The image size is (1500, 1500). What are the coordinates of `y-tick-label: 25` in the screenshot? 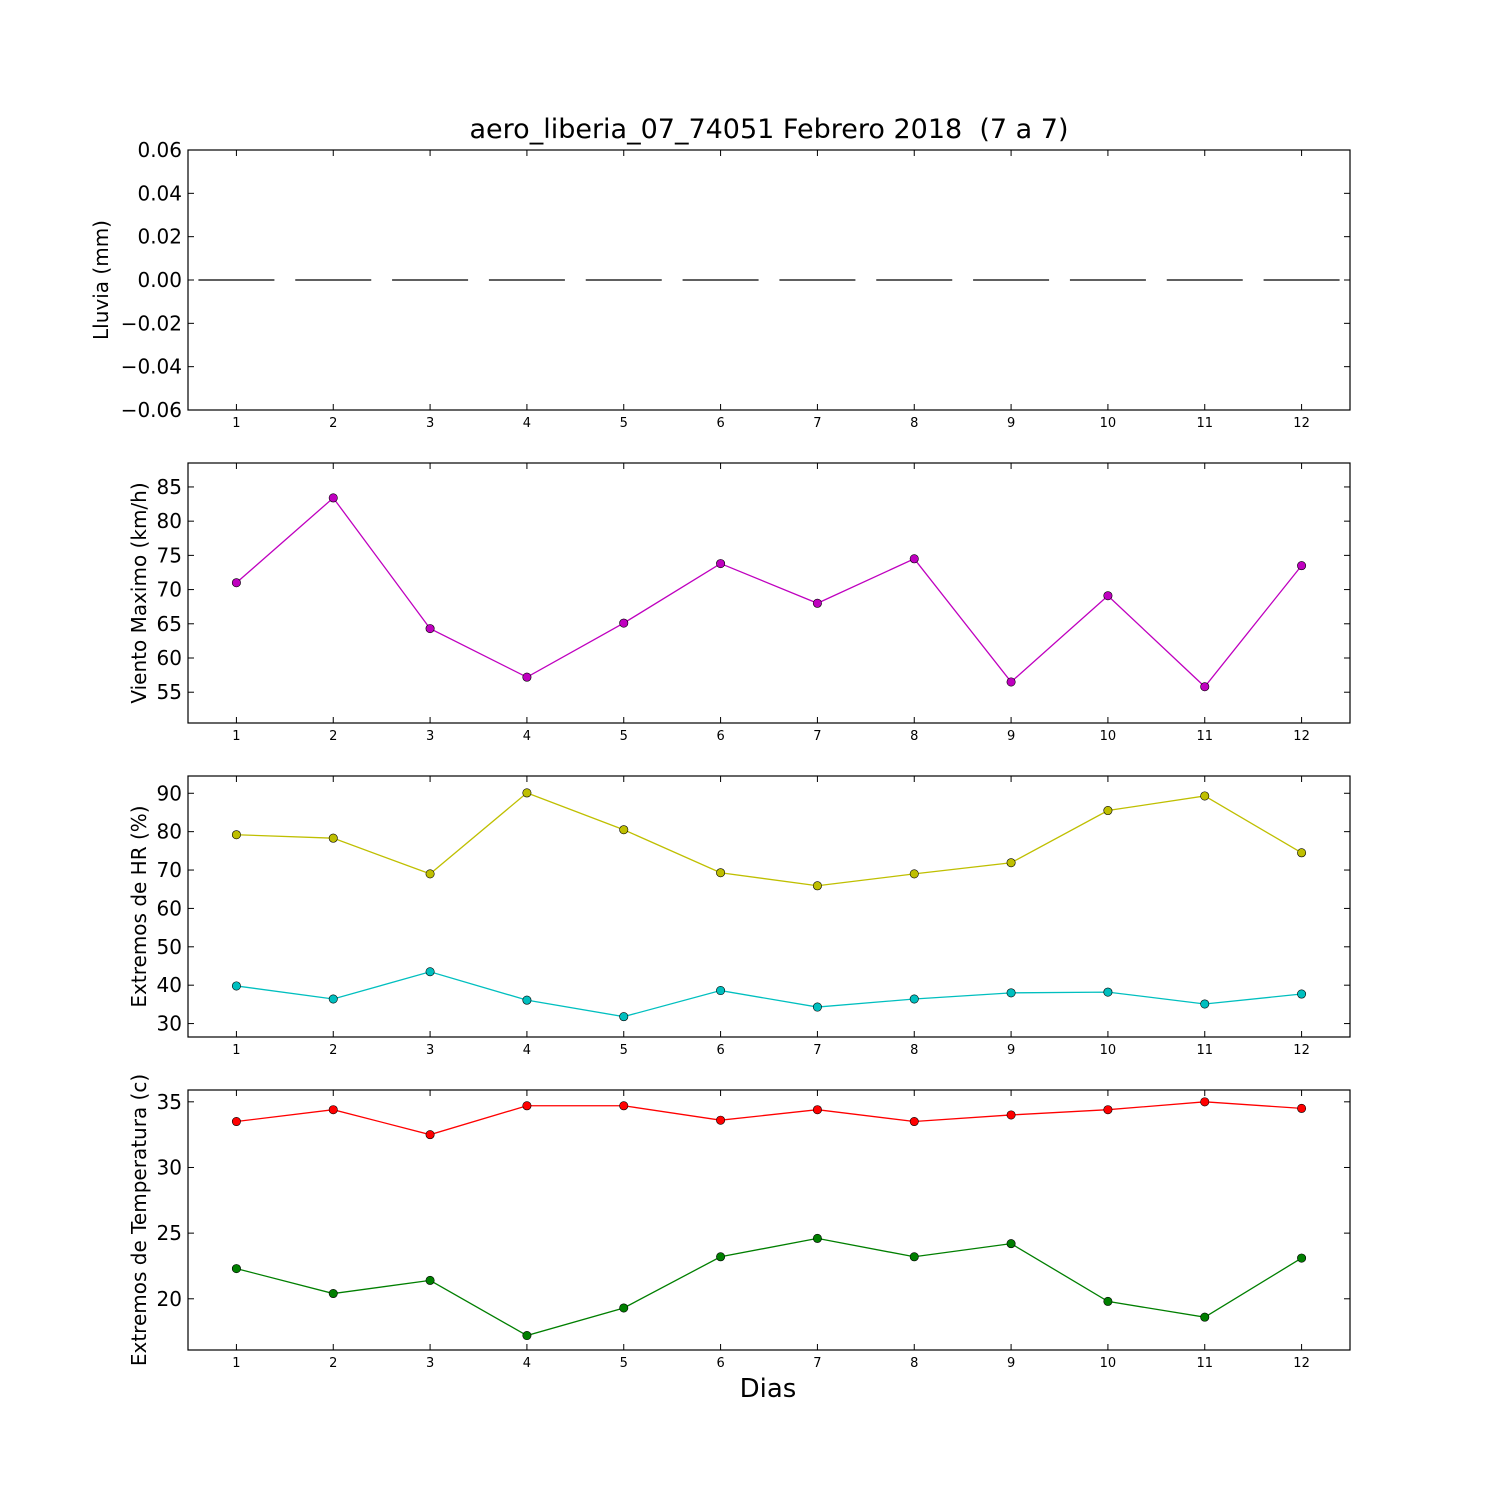 It's located at (169, 1233).